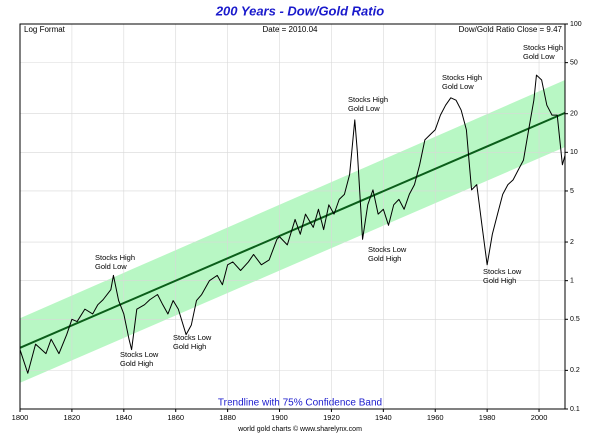  What do you see at coordinates (290, 29) in the screenshot?
I see `header-center: Date = 2010.04` at bounding box center [290, 29].